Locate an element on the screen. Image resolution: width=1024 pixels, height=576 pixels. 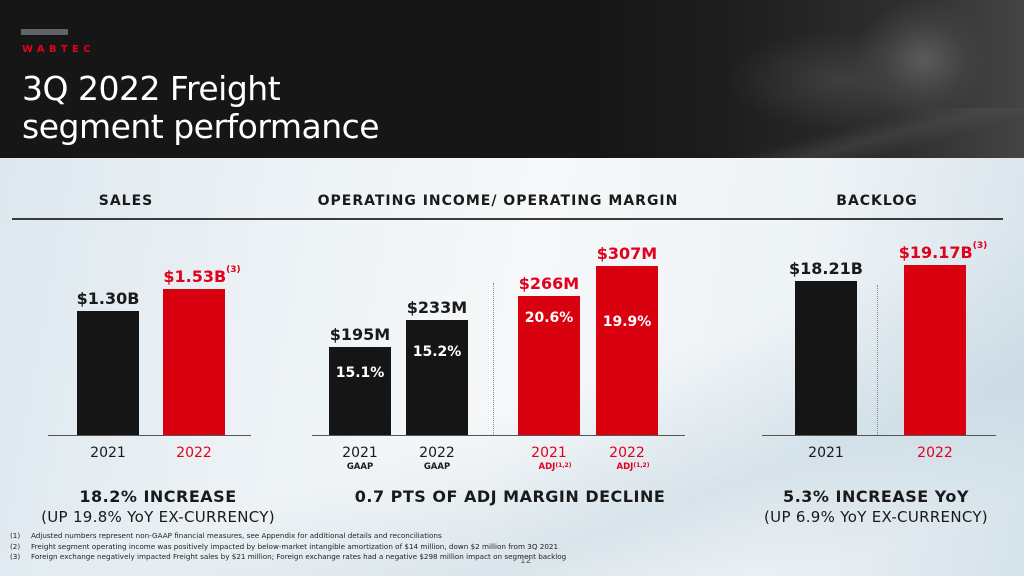
value-text: $1.53B is located at coordinates (195, 276).